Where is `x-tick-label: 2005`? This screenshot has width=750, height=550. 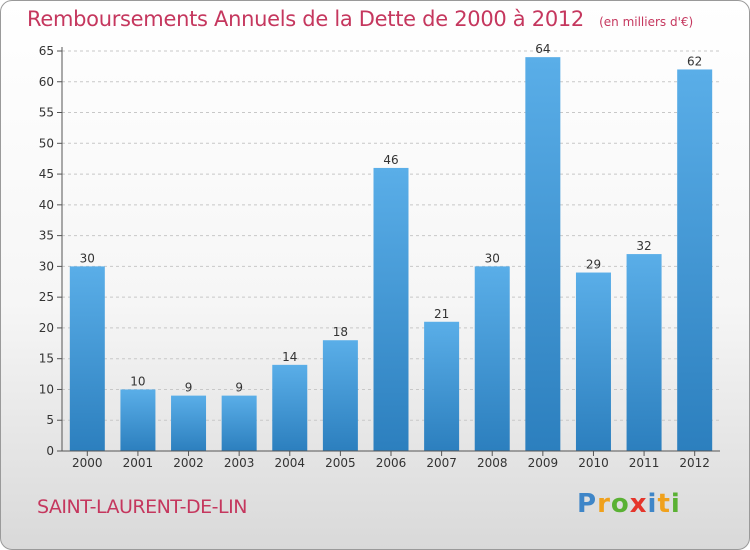
x-tick-label: 2005 is located at coordinates (340, 463).